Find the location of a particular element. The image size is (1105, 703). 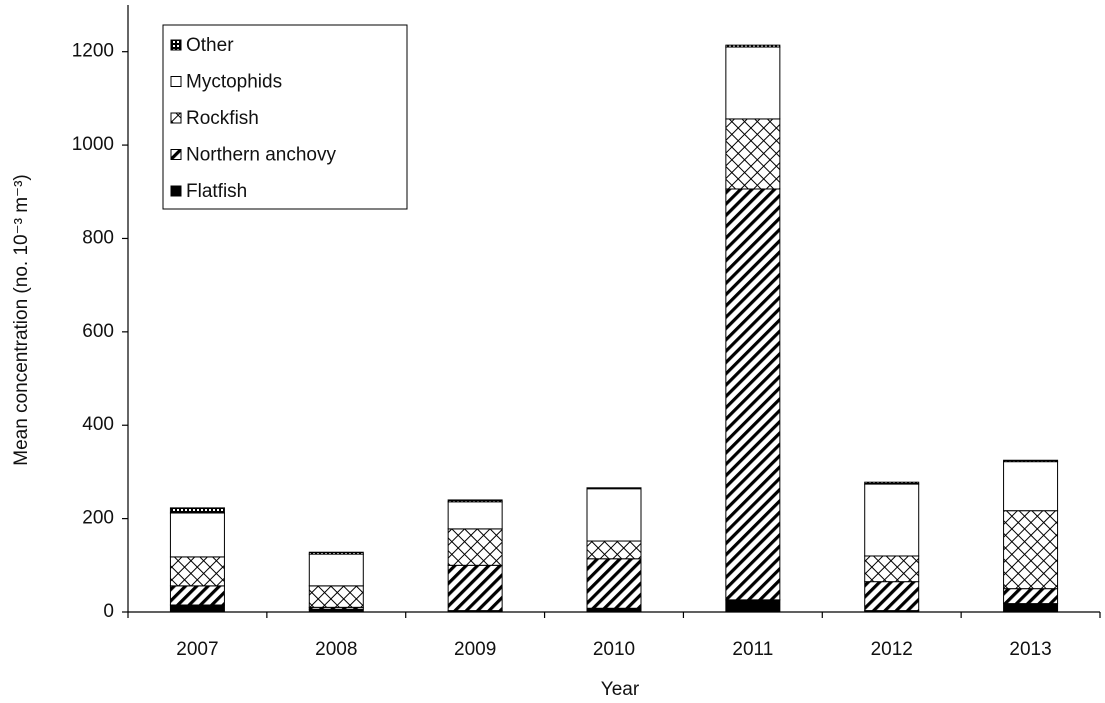

x-tick-label: 2011 is located at coordinates (752, 649).